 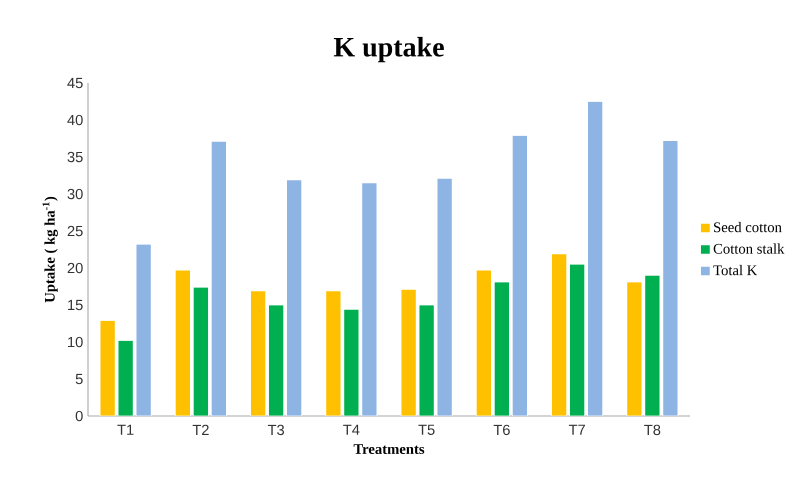 What do you see at coordinates (79, 416) in the screenshot?
I see `y-tick-label: 0` at bounding box center [79, 416].